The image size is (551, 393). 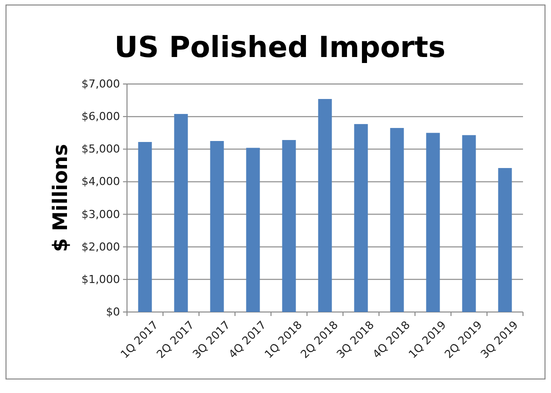 I want to click on y-tick-label: $3,000, so click(x=101, y=214).